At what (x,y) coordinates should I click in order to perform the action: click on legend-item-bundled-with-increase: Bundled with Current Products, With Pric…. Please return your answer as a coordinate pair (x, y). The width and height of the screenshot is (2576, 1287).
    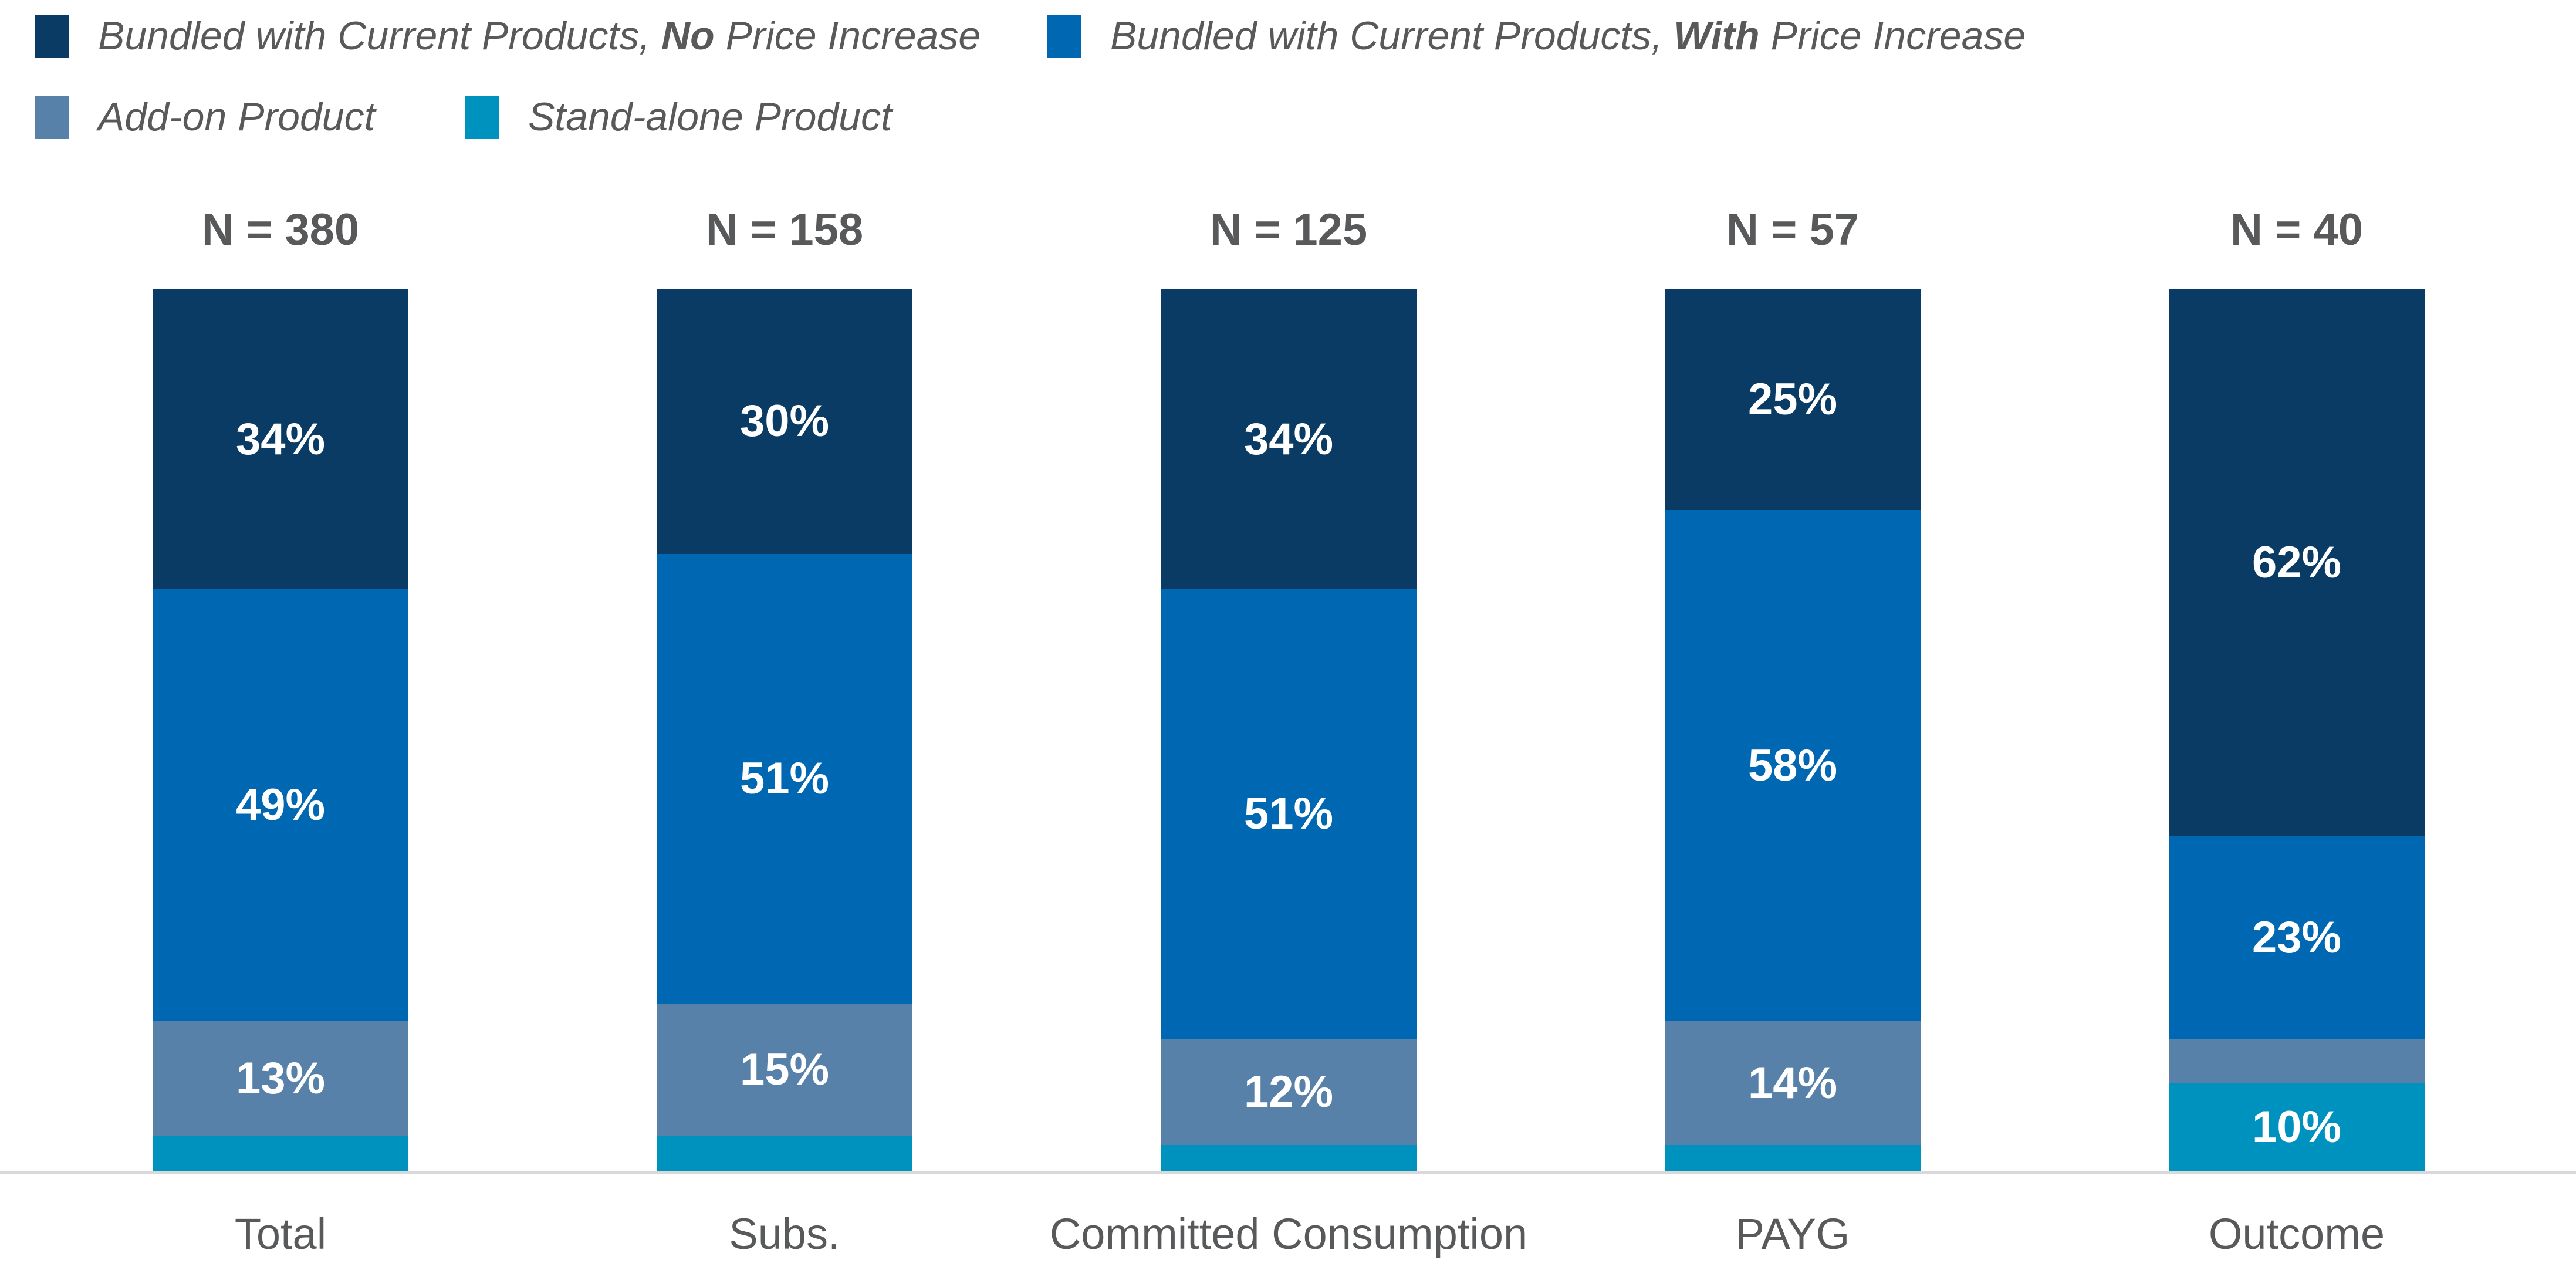
    Looking at the image, I should click on (1536, 36).